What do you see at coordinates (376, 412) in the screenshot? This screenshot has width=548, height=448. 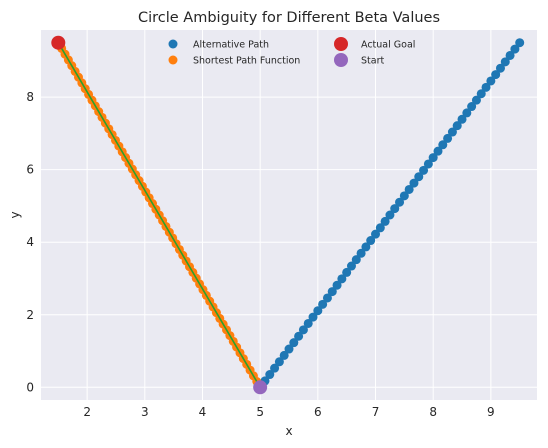 I see `x-tick-label: 7` at bounding box center [376, 412].